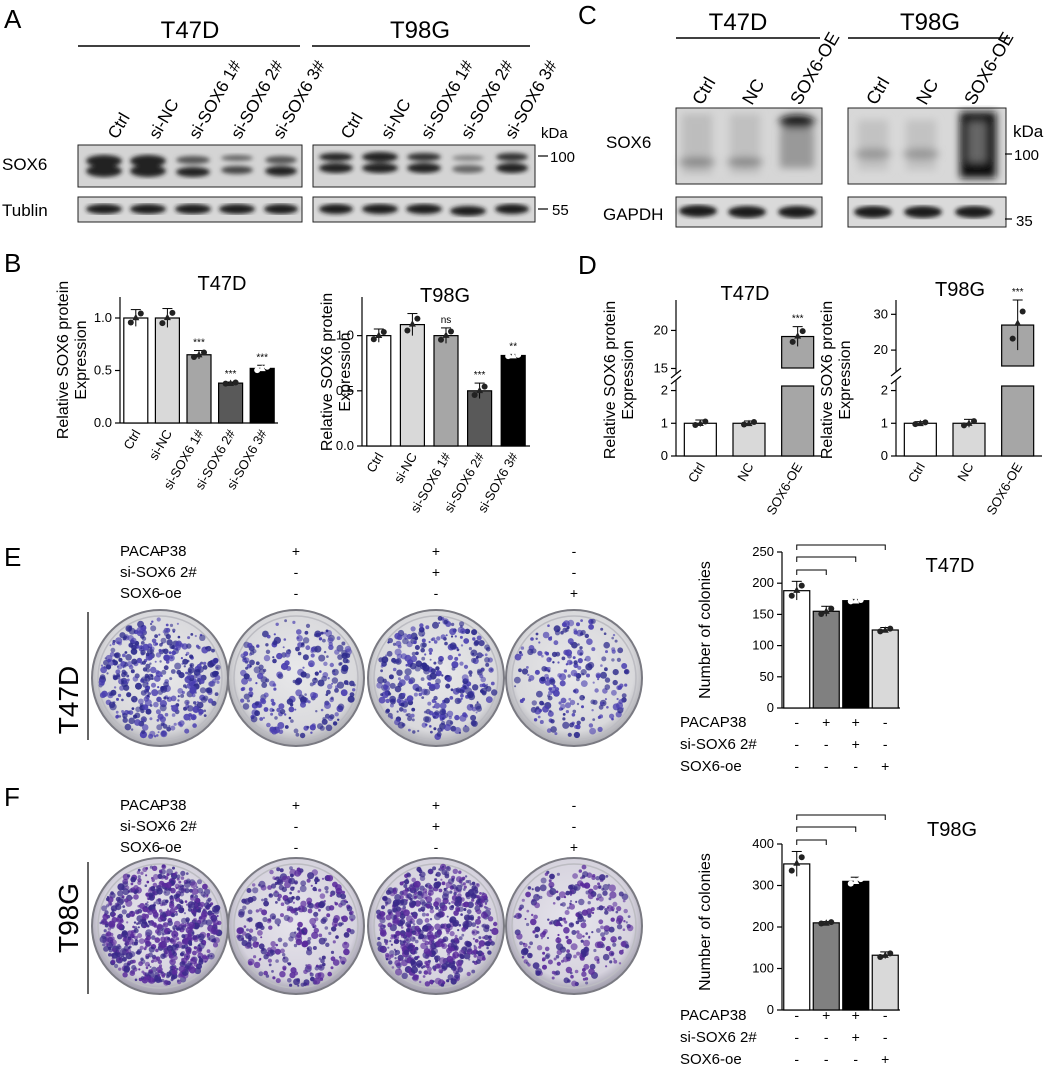  Describe the element at coordinates (158, 572) in the screenshot. I see `treatment-name: si-SOX6 2#` at that location.